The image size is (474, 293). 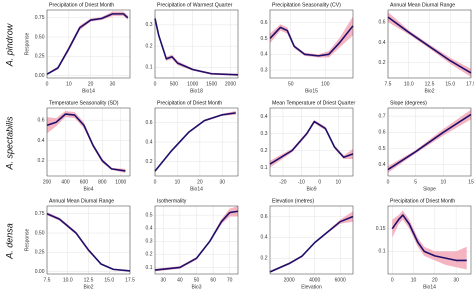 I want to click on x-tick-label: 70, so click(x=230, y=280).